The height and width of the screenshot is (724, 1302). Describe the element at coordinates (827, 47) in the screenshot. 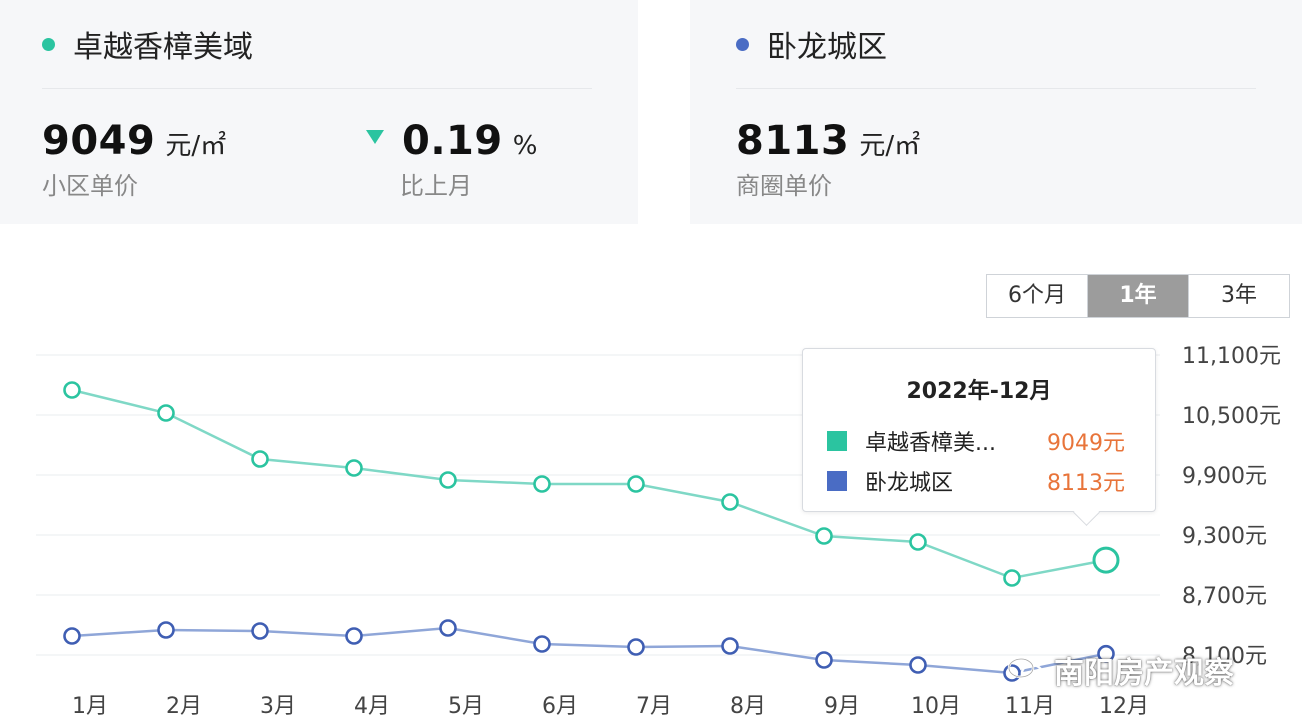

I see `district-name: 卧龙城区` at that location.